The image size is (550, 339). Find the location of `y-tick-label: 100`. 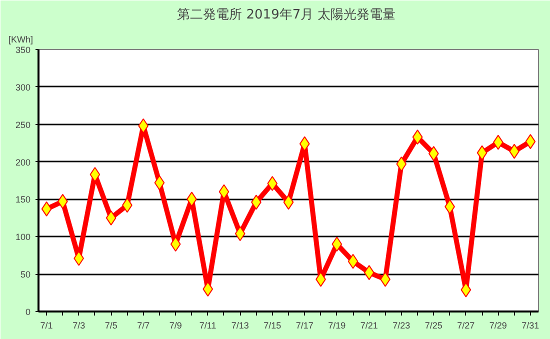

y-tick-label: 100 is located at coordinates (23, 237).